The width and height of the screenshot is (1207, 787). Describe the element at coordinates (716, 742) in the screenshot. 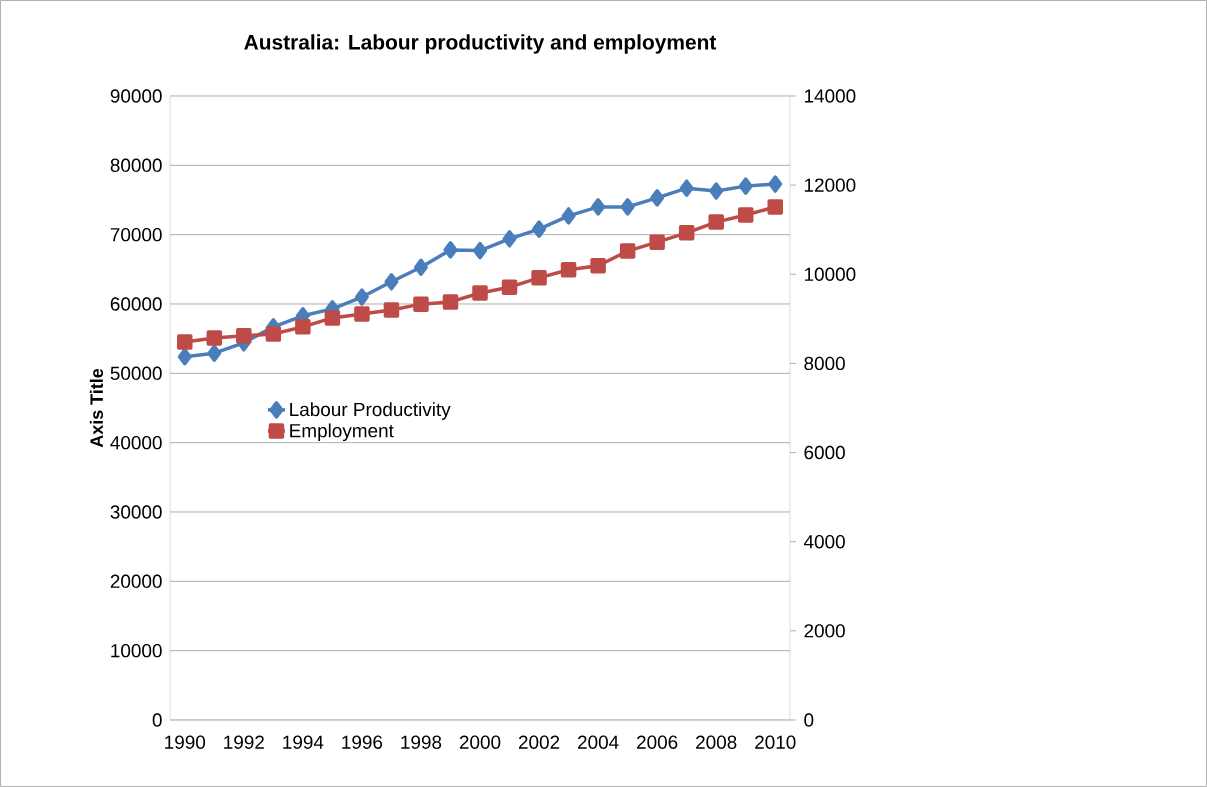

I see `x-tick-label: 2008` at that location.